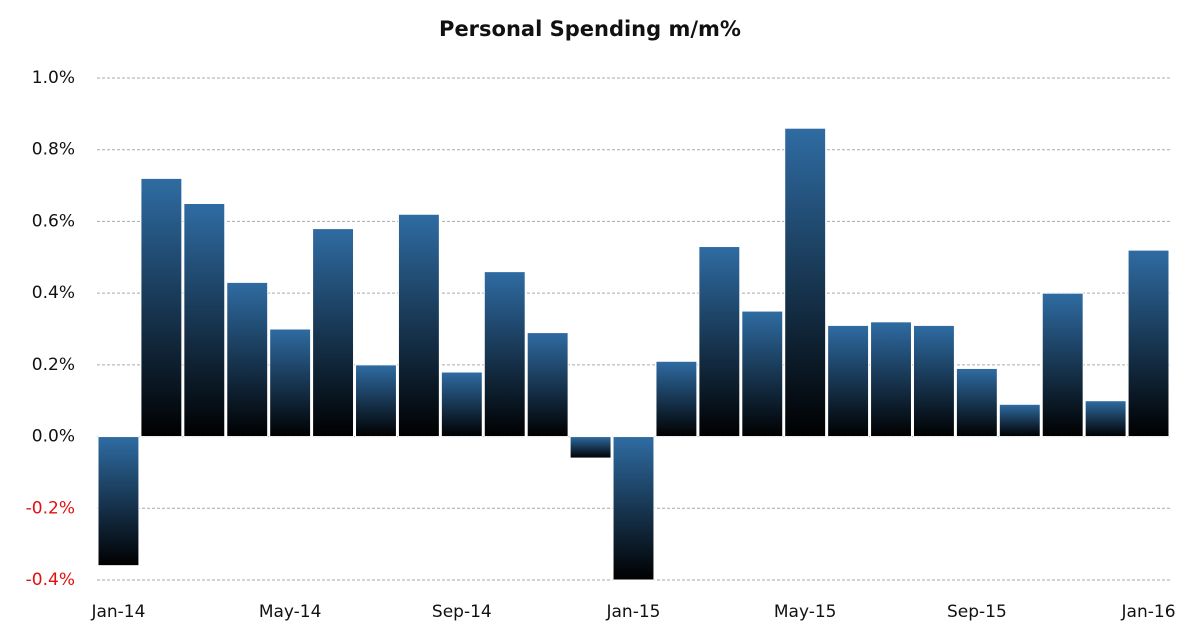  I want to click on y-tick-label: 0.4%, so click(53, 293).